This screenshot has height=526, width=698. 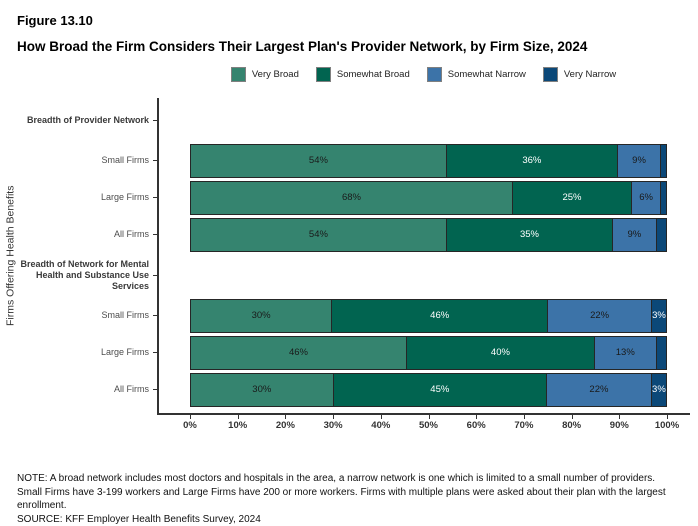 I want to click on x-tick-label: 90%, so click(x=619, y=425).